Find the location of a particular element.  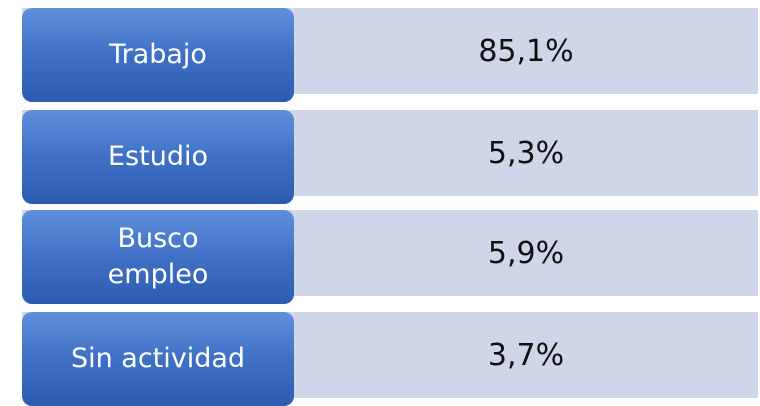

row-label: Sin actividad is located at coordinates (158, 358).